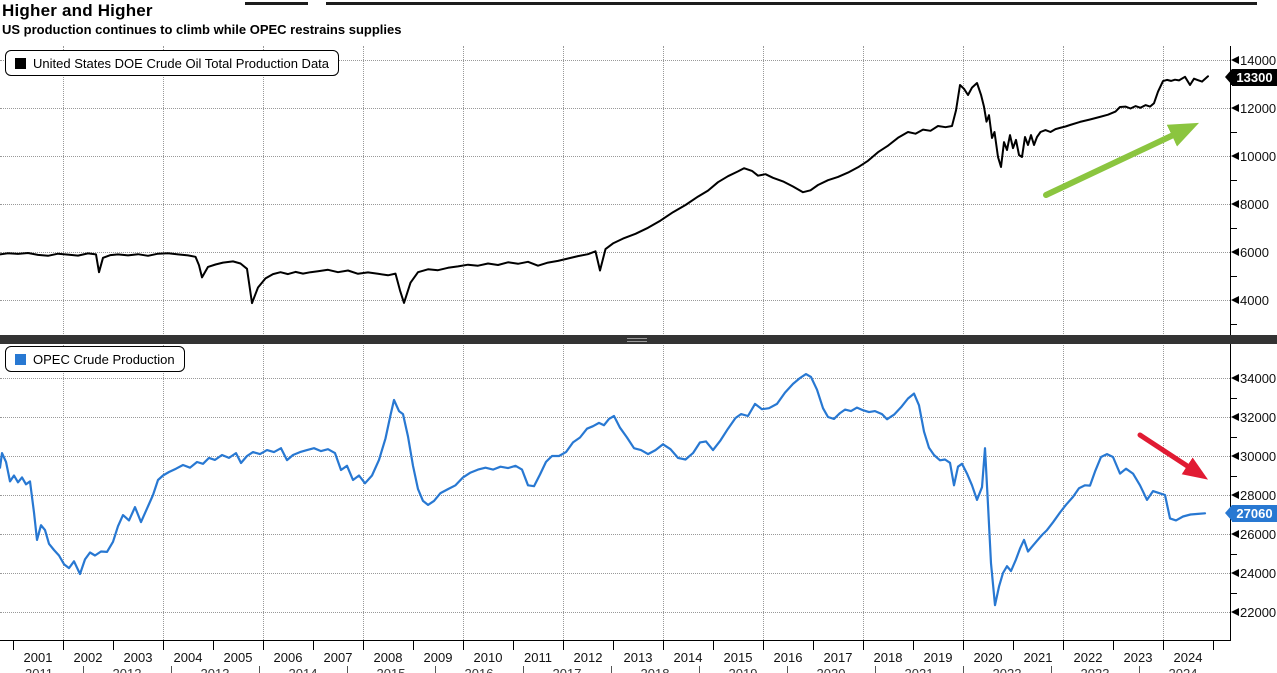  What do you see at coordinates (95, 359) in the screenshot?
I see `opec-legend-chip: OPEC Crude Production` at bounding box center [95, 359].